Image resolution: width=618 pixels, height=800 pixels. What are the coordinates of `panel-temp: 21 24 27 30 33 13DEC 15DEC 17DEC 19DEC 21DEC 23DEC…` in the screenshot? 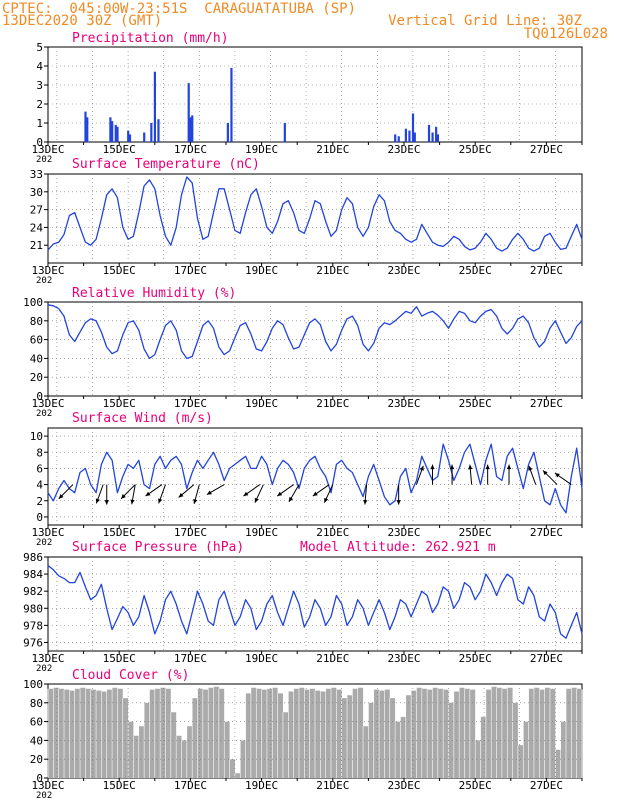 It's located at (306, 221).